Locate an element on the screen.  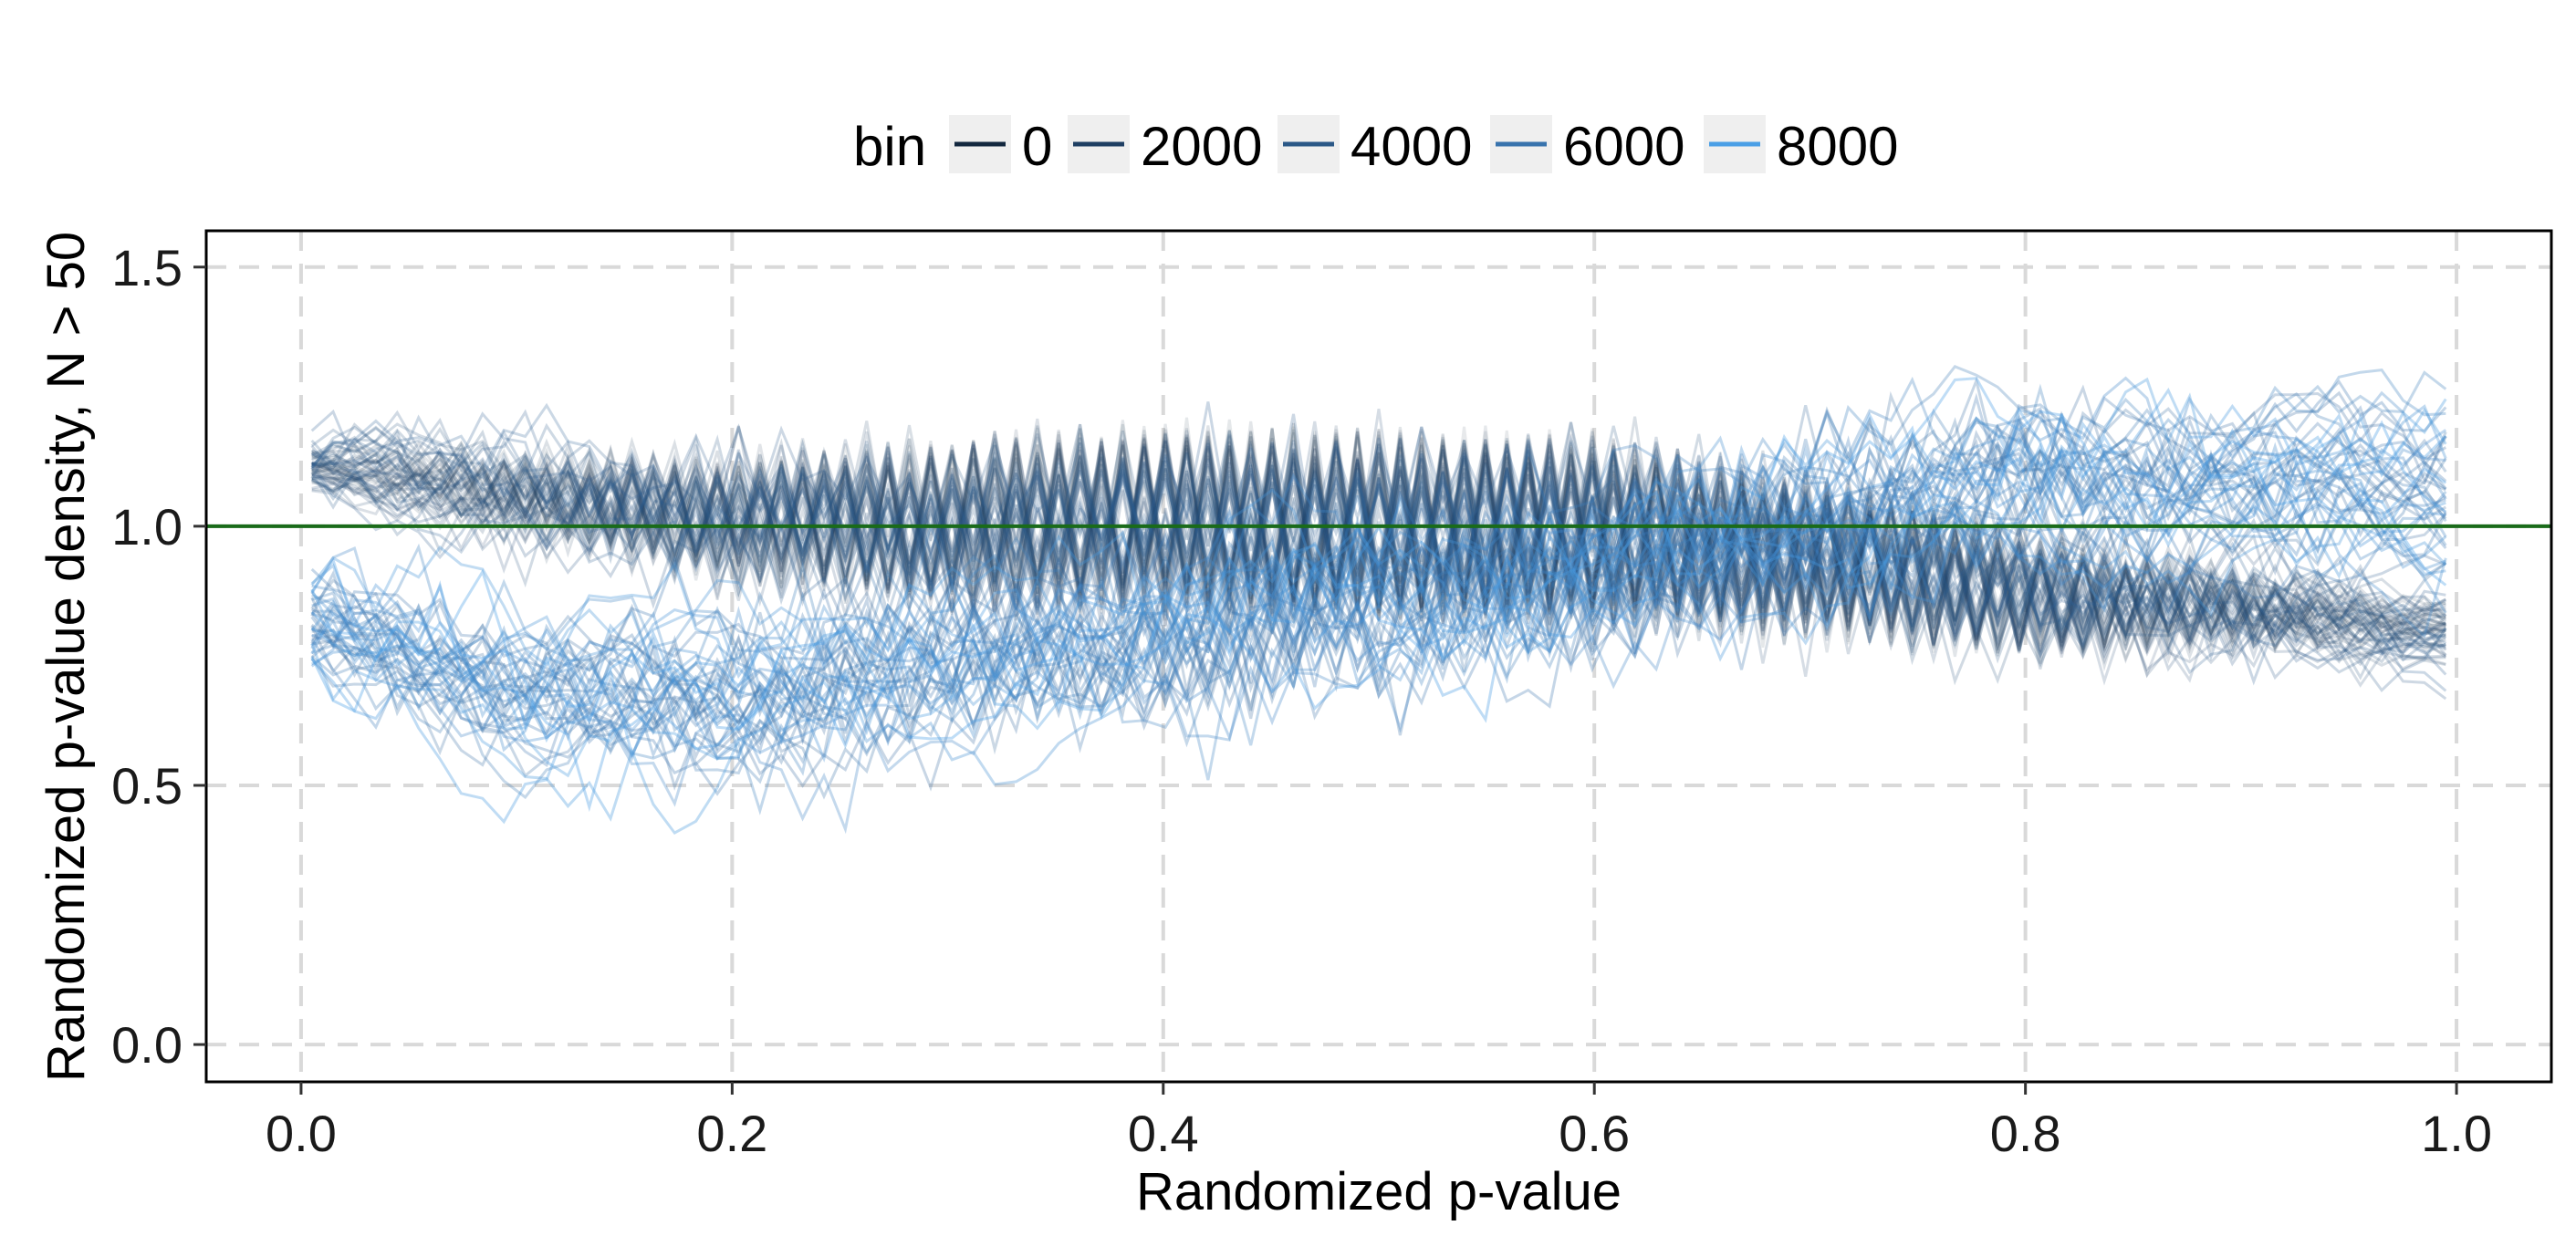
legend-label: 6000 is located at coordinates (1623, 146).